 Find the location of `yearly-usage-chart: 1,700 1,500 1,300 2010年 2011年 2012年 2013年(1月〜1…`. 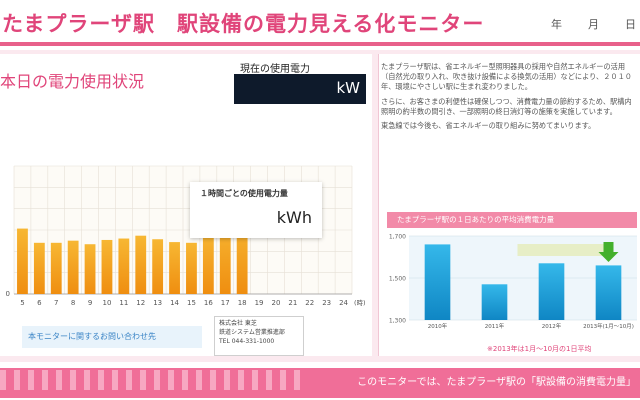

yearly-usage-chart: 1,700 1,500 1,300 2010年 2011年 2012年 2013年(1月〜1… is located at coordinates (513, 282).